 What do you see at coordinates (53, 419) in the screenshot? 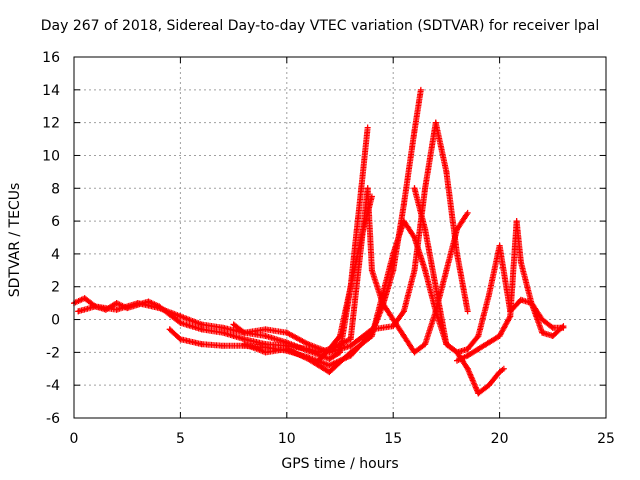
I see `y-tick-label: -6` at bounding box center [53, 419].